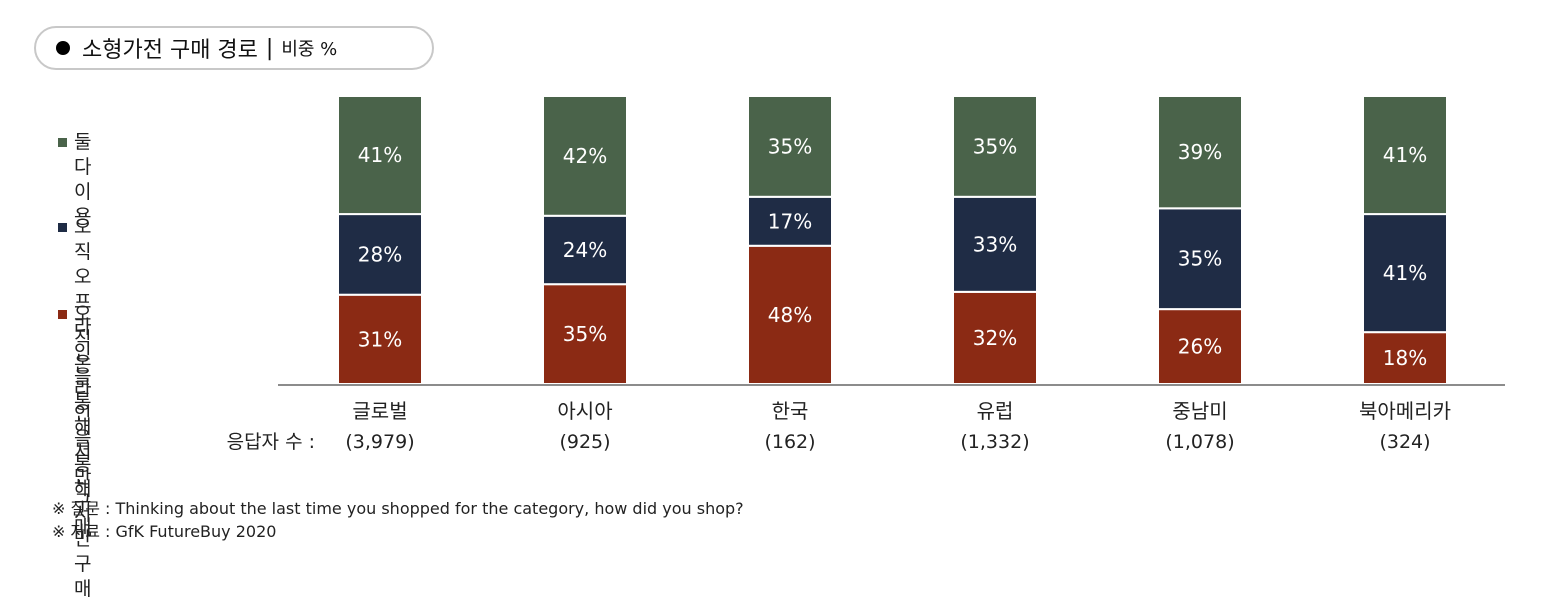  Describe the element at coordinates (379, 411) in the screenshot. I see `category-label-0: 글로벌` at that location.